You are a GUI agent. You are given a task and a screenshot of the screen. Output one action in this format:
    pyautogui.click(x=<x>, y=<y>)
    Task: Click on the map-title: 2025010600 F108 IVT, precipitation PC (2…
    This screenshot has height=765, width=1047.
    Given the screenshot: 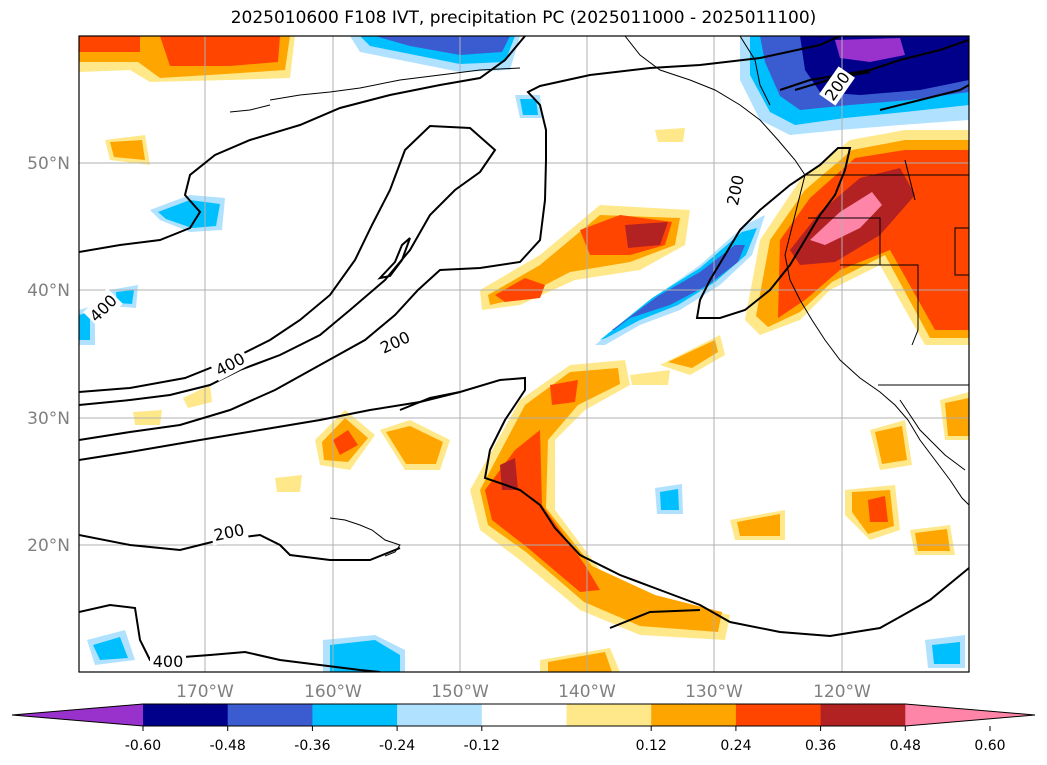 What is the action you would take?
    pyautogui.click(x=523, y=18)
    